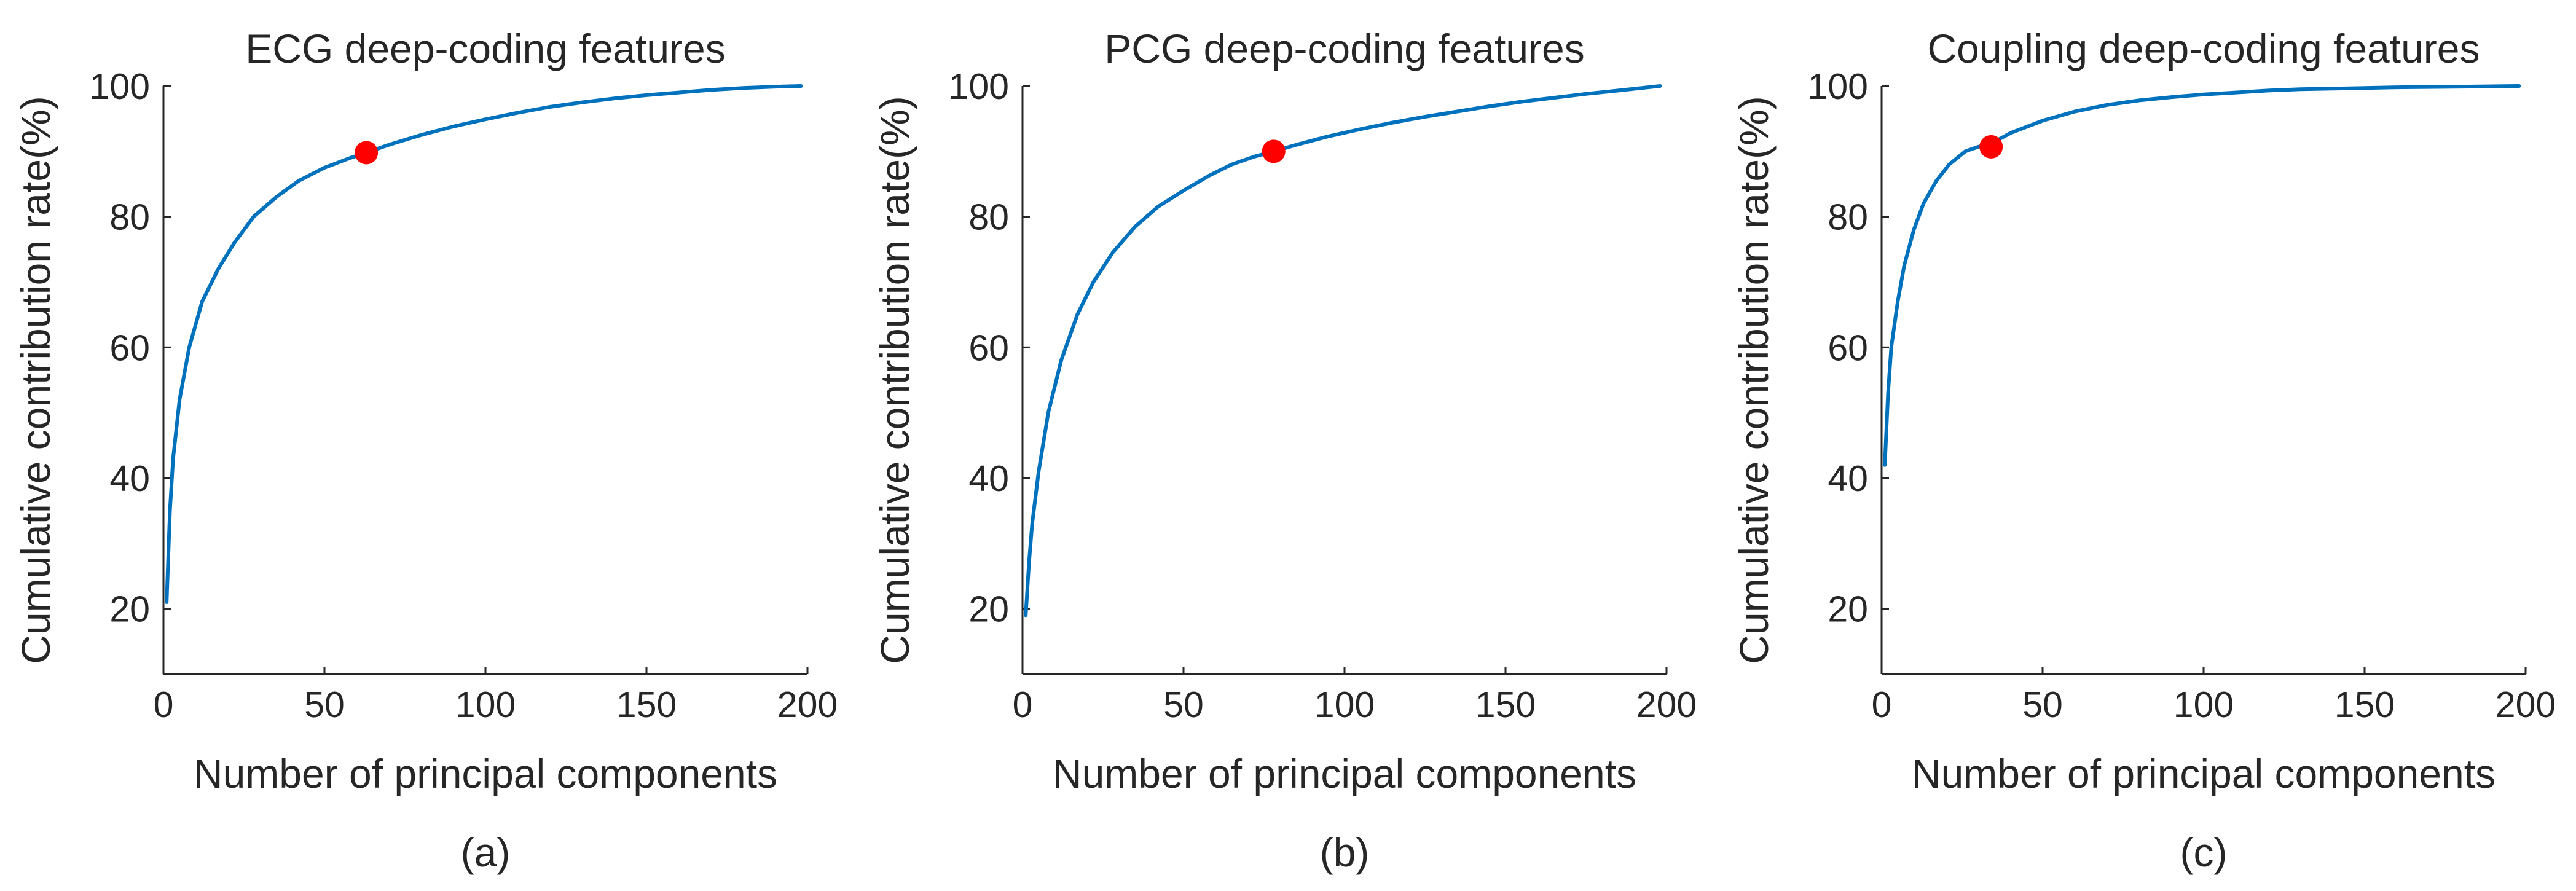  I want to click on chart-title: Coupling deep-coding features, so click(2204, 48).